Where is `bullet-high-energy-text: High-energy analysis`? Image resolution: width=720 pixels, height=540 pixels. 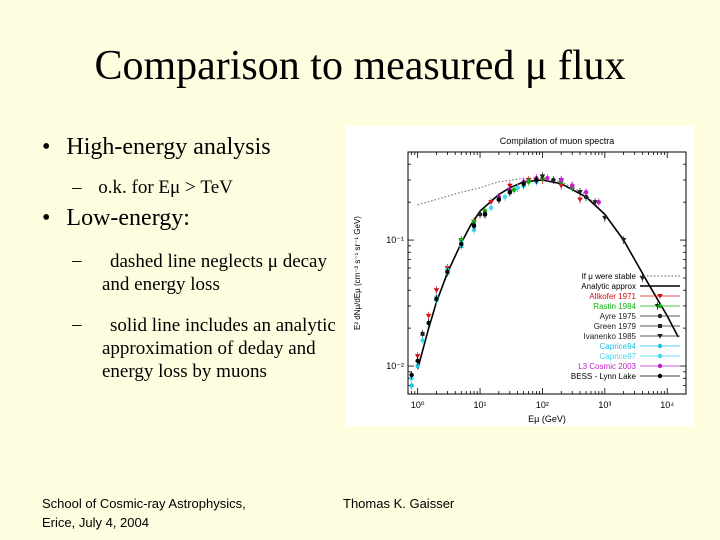 bullet-high-energy-text: High-energy analysis is located at coordinates (168, 147).